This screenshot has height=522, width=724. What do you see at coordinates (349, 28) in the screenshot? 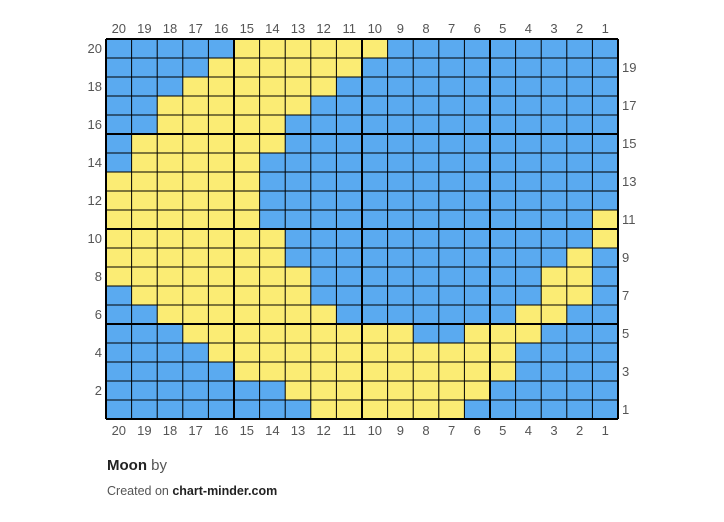
I see `column-label-top: 11` at bounding box center [349, 28].